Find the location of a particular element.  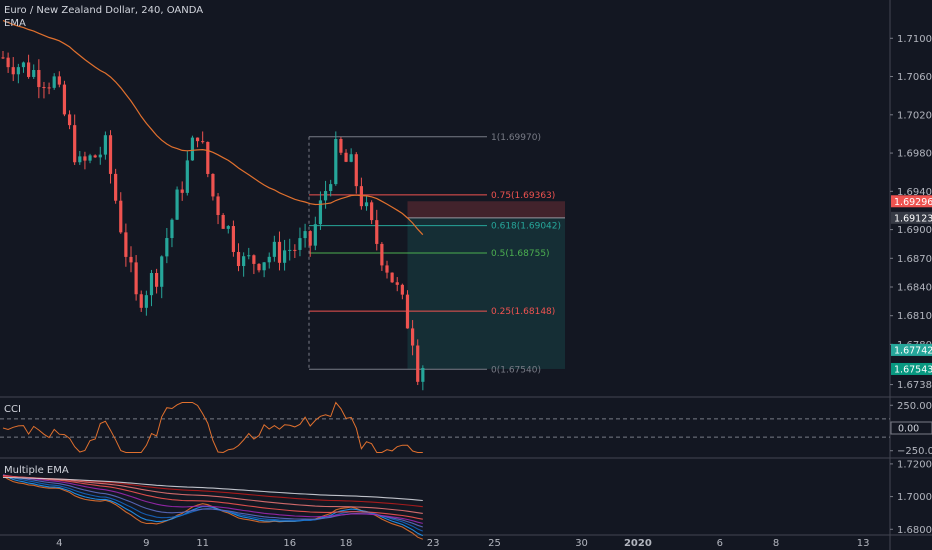

fib-level-label: 0.75(1.69363) is located at coordinates (523, 196).